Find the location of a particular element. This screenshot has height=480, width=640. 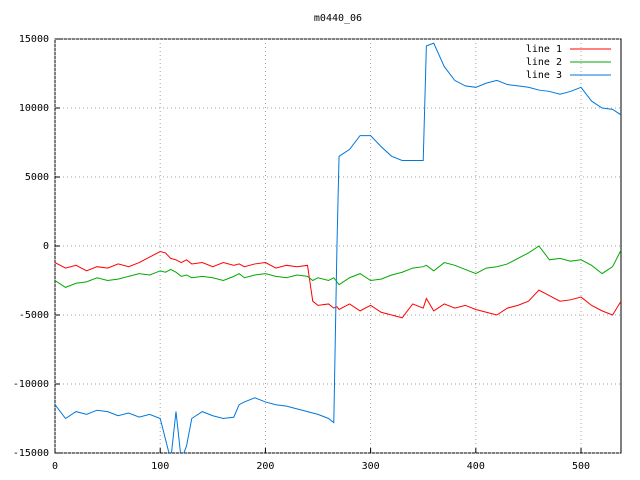

legend-label: line 1 is located at coordinates (544, 49).